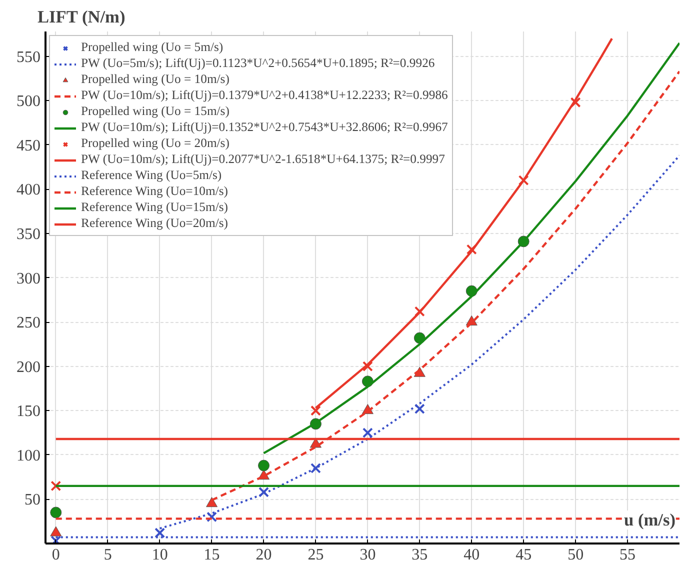  Describe the element at coordinates (108, 555) in the screenshot. I see `x-tick-label: 5` at that location.